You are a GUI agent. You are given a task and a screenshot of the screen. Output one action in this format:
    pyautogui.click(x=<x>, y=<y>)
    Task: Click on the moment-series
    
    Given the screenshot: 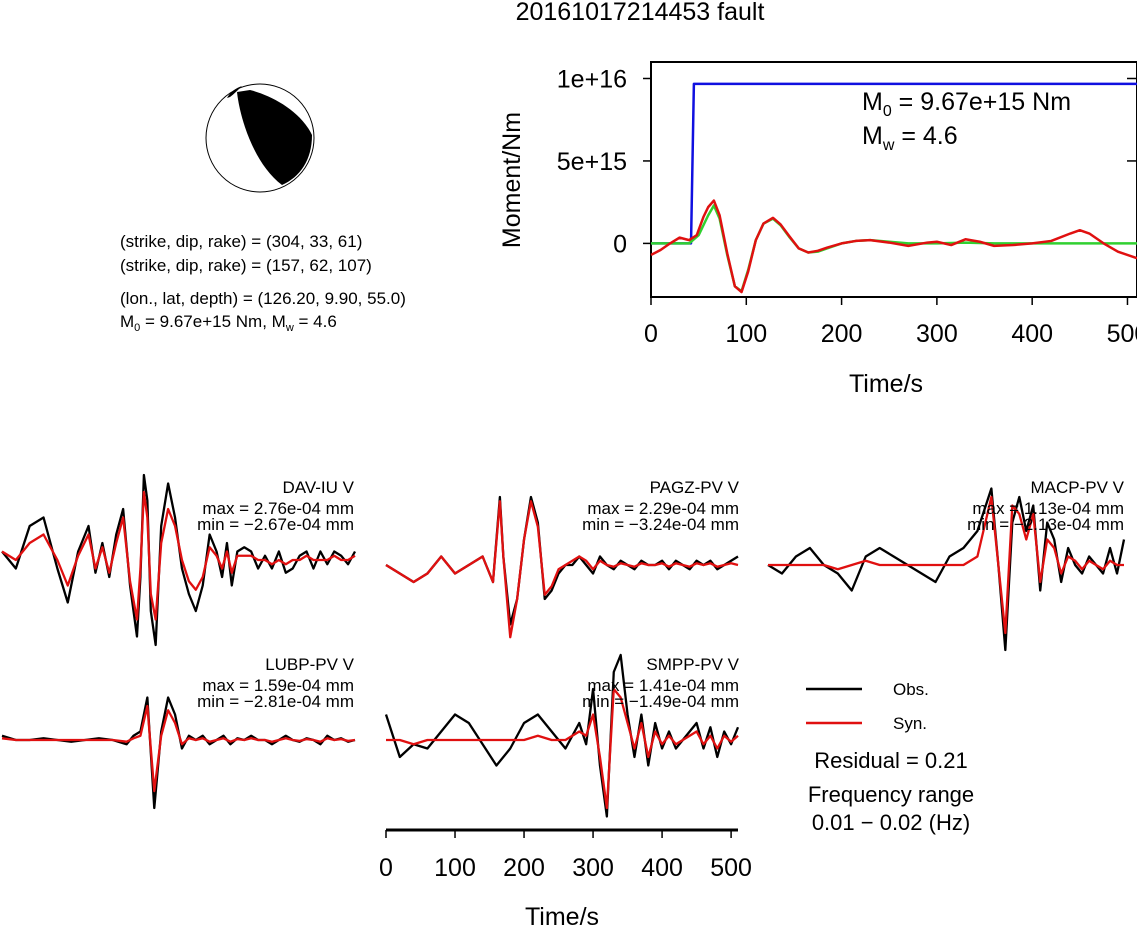 What is the action you would take?
    pyautogui.click(x=893, y=188)
    